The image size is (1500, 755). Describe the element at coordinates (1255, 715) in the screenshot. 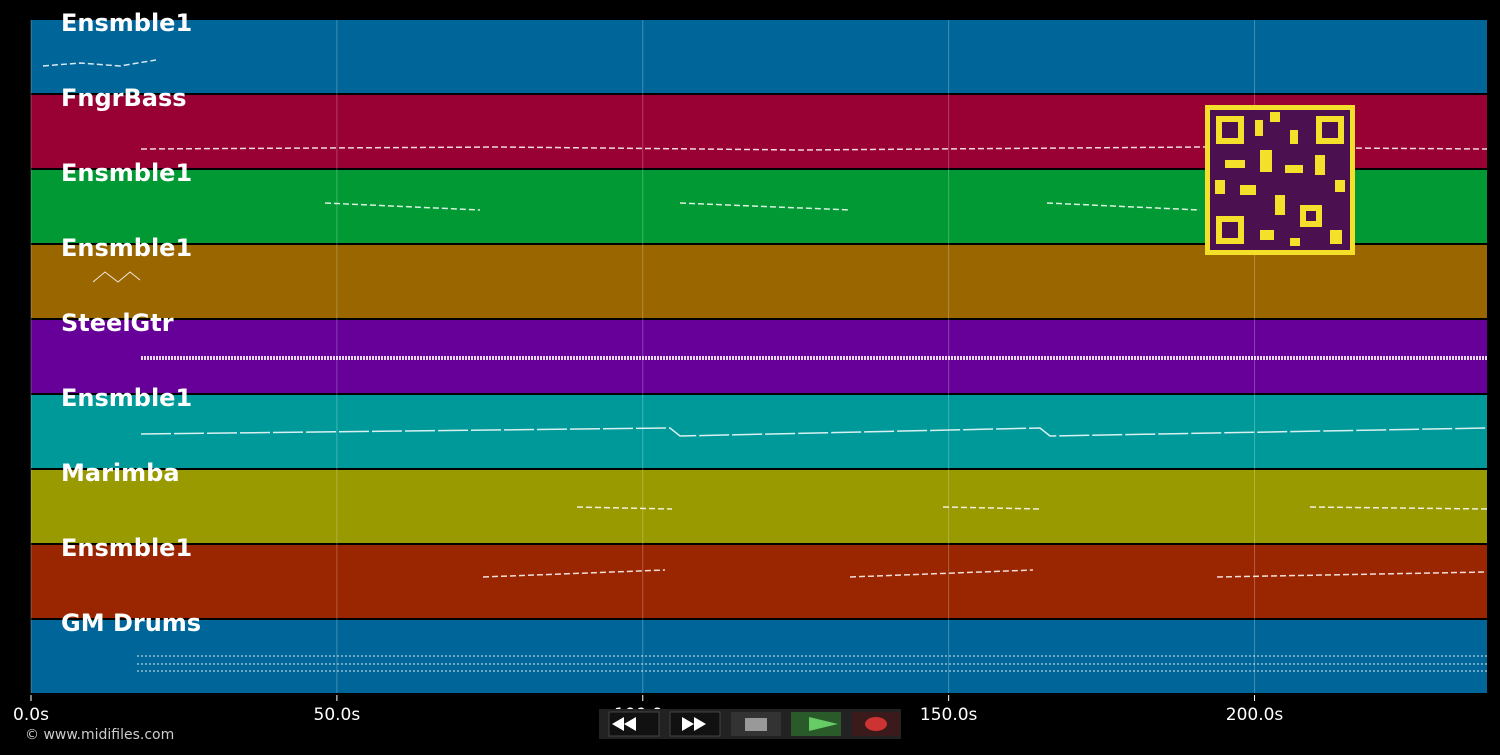

I see `tick-label: 200.0s` at that location.